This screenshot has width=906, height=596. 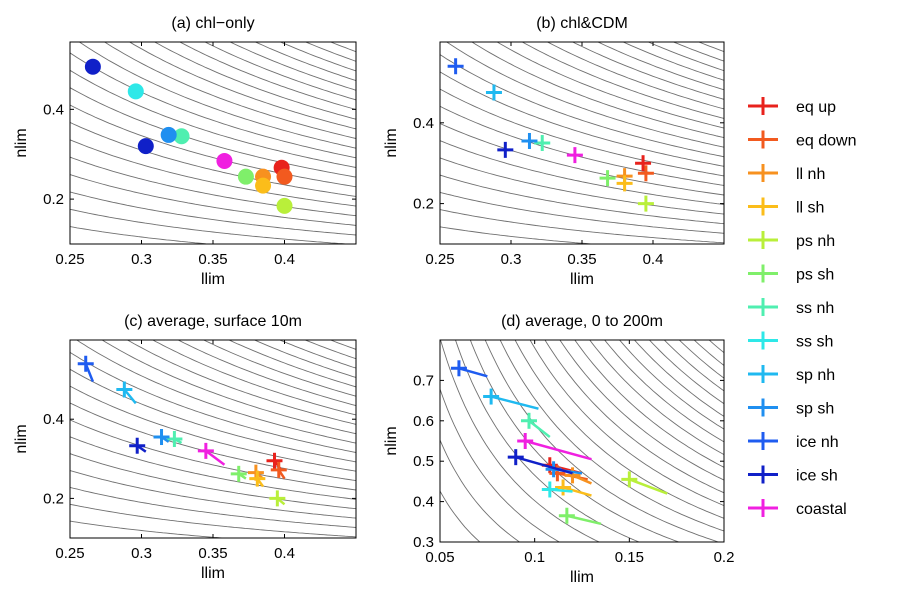 I want to click on y-tick-label: 0.4, so click(x=423, y=123).